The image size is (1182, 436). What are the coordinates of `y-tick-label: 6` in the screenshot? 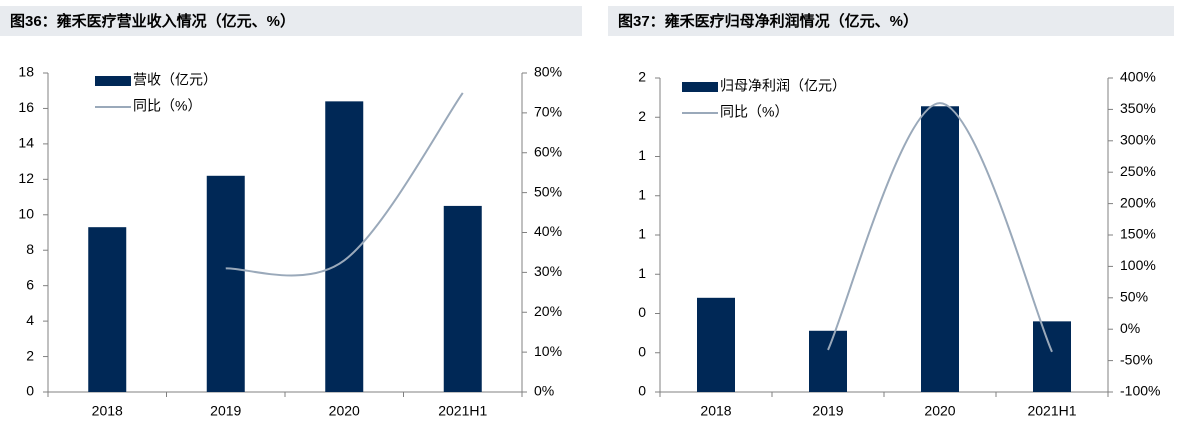 It's located at (30, 284).